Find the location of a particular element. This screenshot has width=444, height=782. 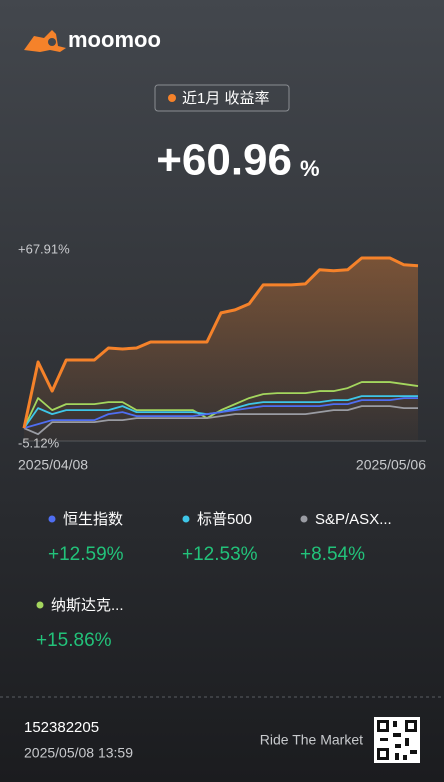

qr-code is located at coordinates (397, 740).